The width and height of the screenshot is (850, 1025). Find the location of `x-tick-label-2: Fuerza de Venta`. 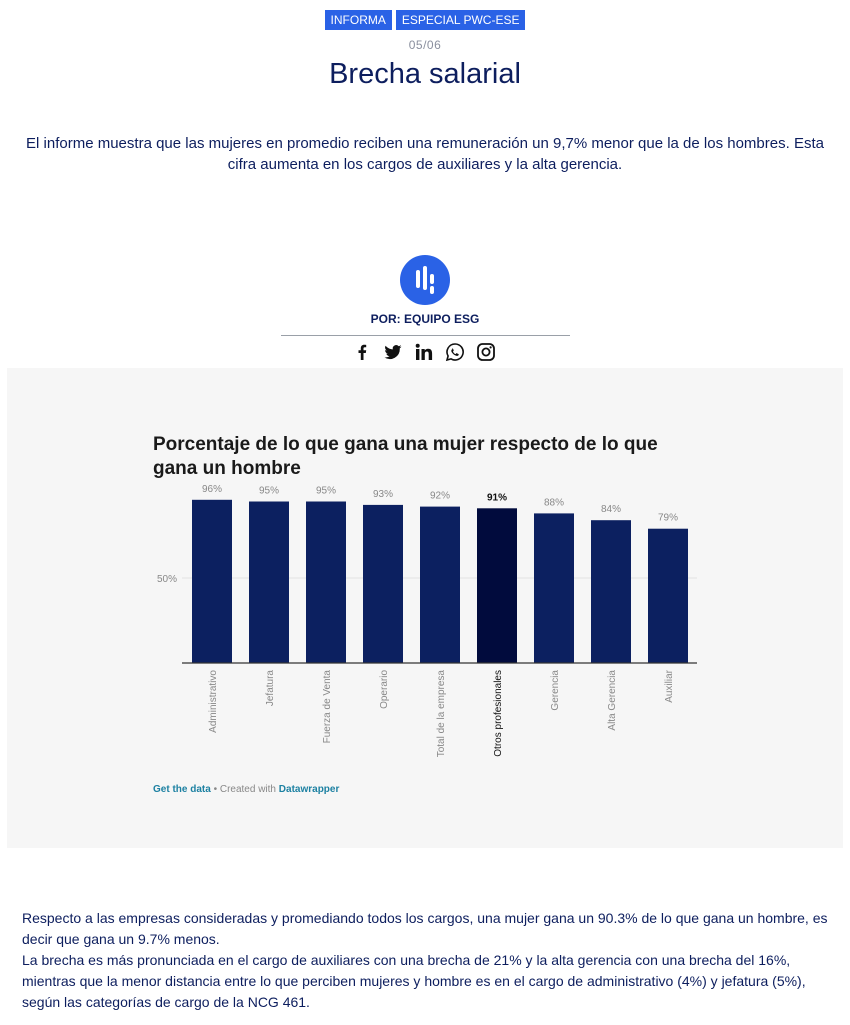

x-tick-label-2: Fuerza de Venta is located at coordinates (327, 707).